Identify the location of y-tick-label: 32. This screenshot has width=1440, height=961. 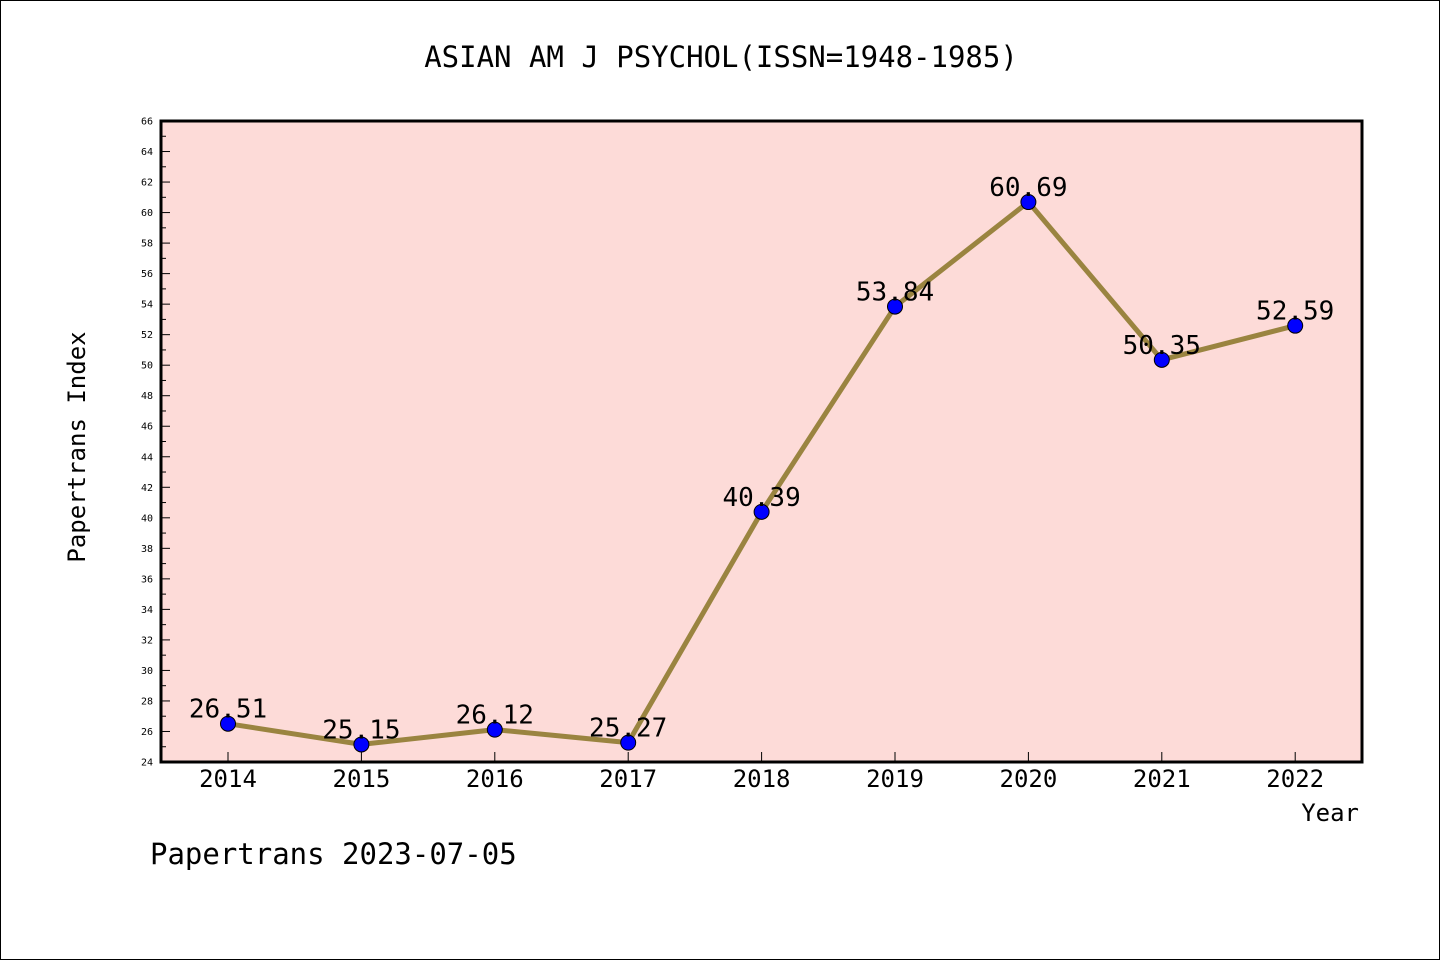
(147, 640).